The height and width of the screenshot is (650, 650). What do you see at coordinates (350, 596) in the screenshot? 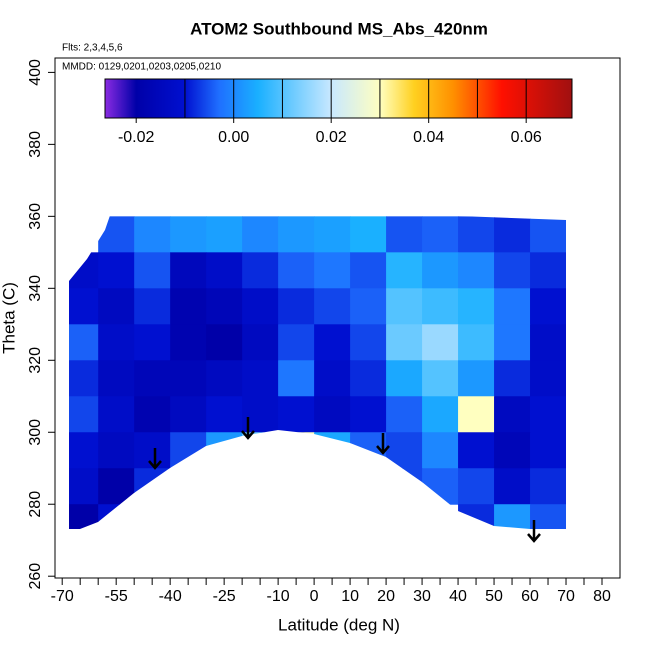
I see `x-tick-label: 10` at bounding box center [350, 596].